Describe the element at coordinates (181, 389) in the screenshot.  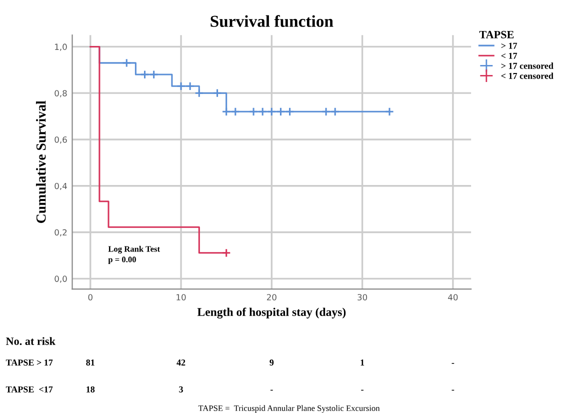
I see `text: 3` at that location.